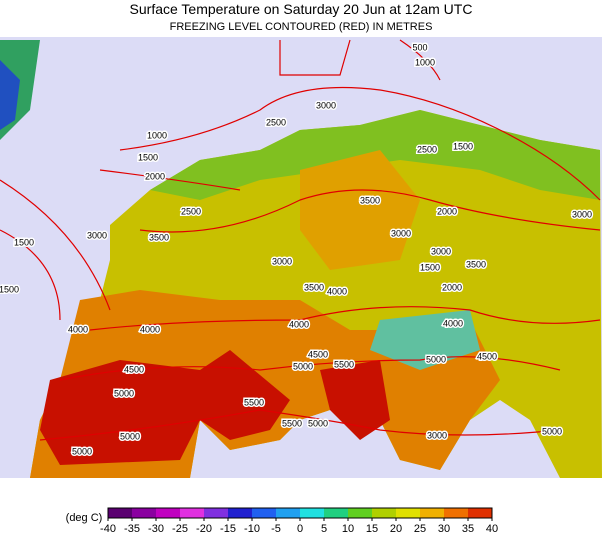  Describe the element at coordinates (360, 210) in the screenshot. I see `siberia-warm` at that location.